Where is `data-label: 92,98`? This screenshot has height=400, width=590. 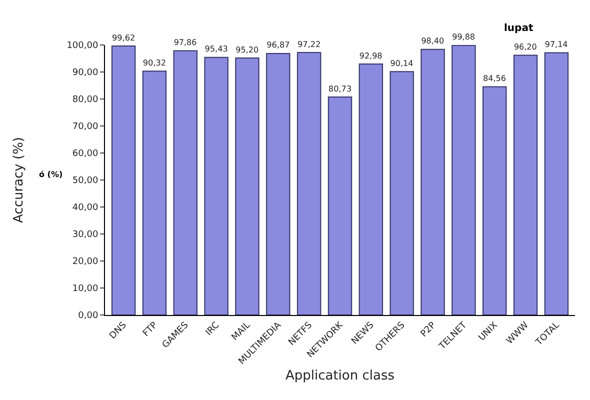 data-label: 92,98 is located at coordinates (370, 55).